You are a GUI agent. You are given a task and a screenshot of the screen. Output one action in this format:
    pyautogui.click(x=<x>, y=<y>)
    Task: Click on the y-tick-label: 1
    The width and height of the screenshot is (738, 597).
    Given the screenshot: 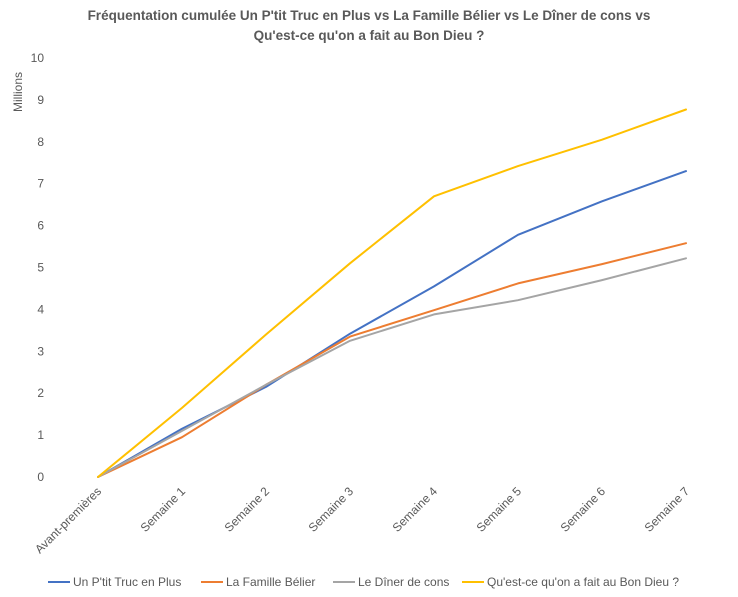 What is the action you would take?
    pyautogui.click(x=40, y=435)
    